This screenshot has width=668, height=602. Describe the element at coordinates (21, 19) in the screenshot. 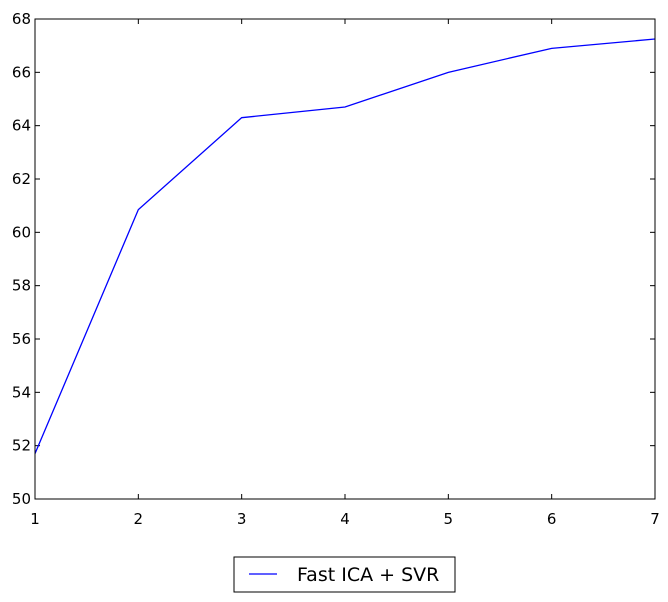

I see `y-tick-label: 68` at that location.